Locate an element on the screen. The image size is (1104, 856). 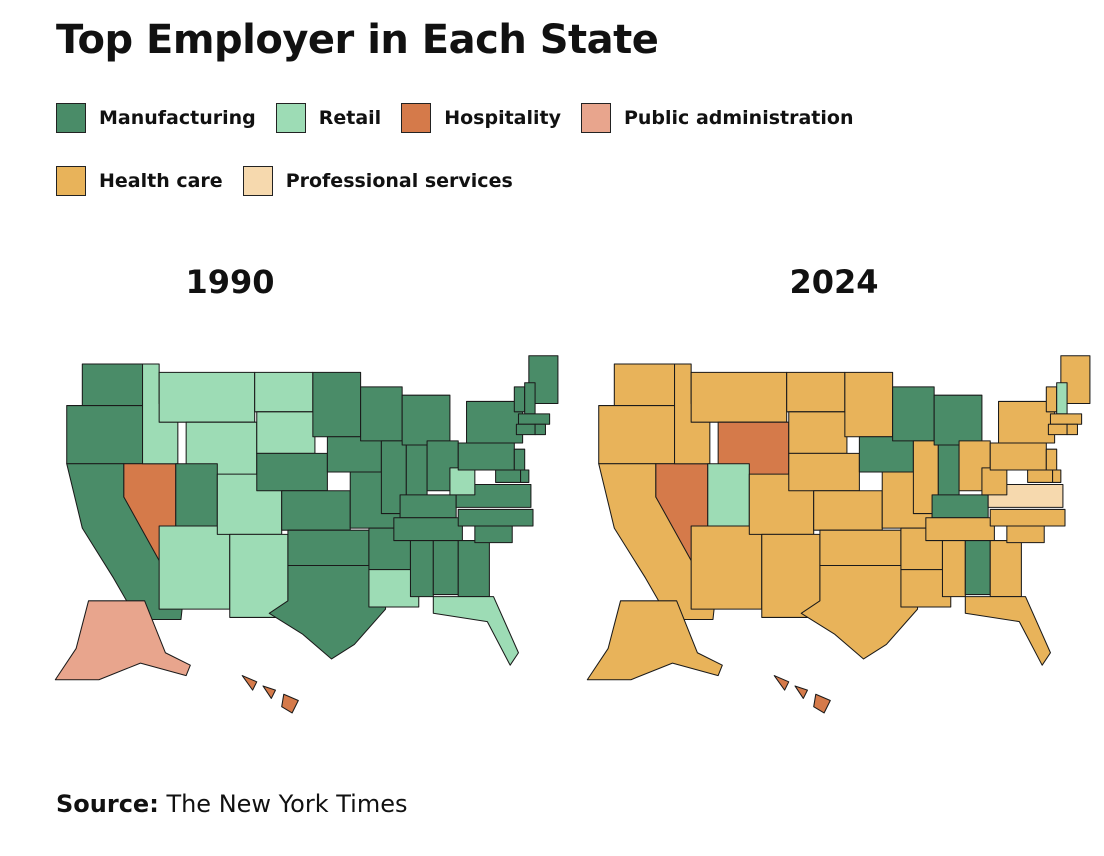
legend-item-public-administration: Public administration is located at coordinates (717, 118).